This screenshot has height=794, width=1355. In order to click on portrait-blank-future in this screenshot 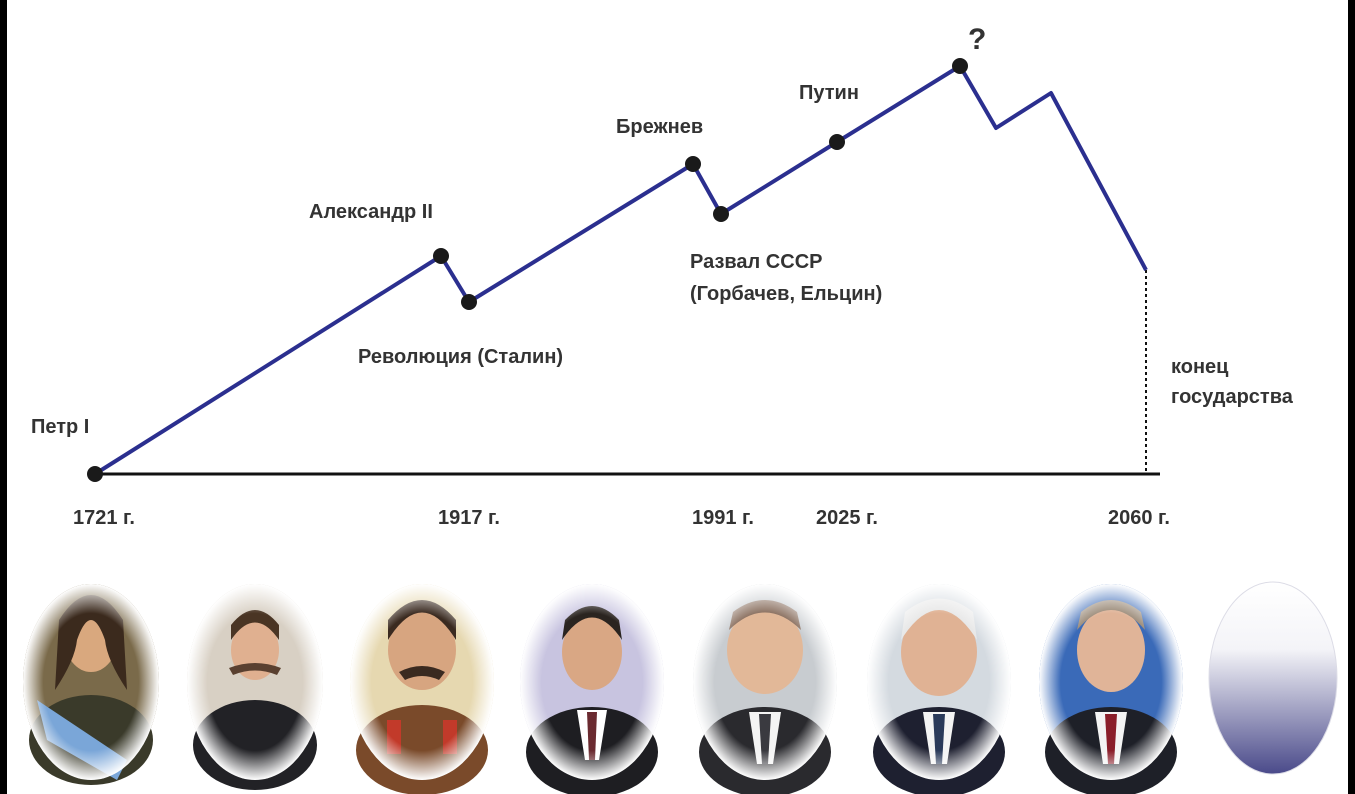, I will do `click(1273, 678)`.